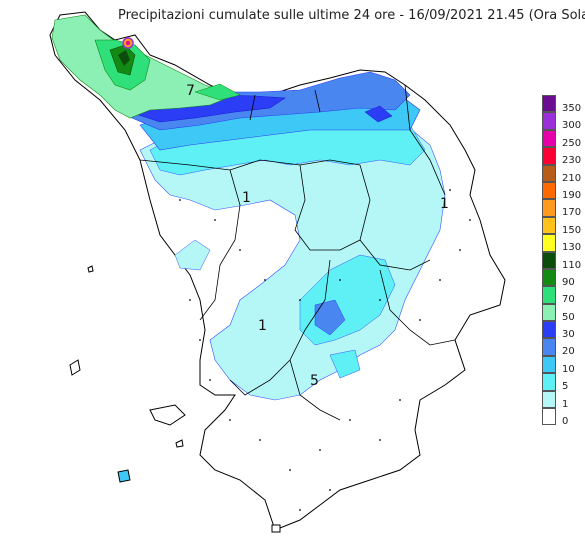 The height and width of the screenshot is (552, 585). I want to click on contour-label-7: 7, so click(190, 91).